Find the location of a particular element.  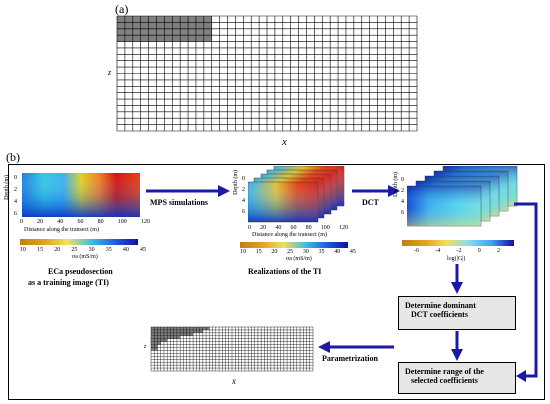

arrow-param-icon is located at coordinates (356, 347).